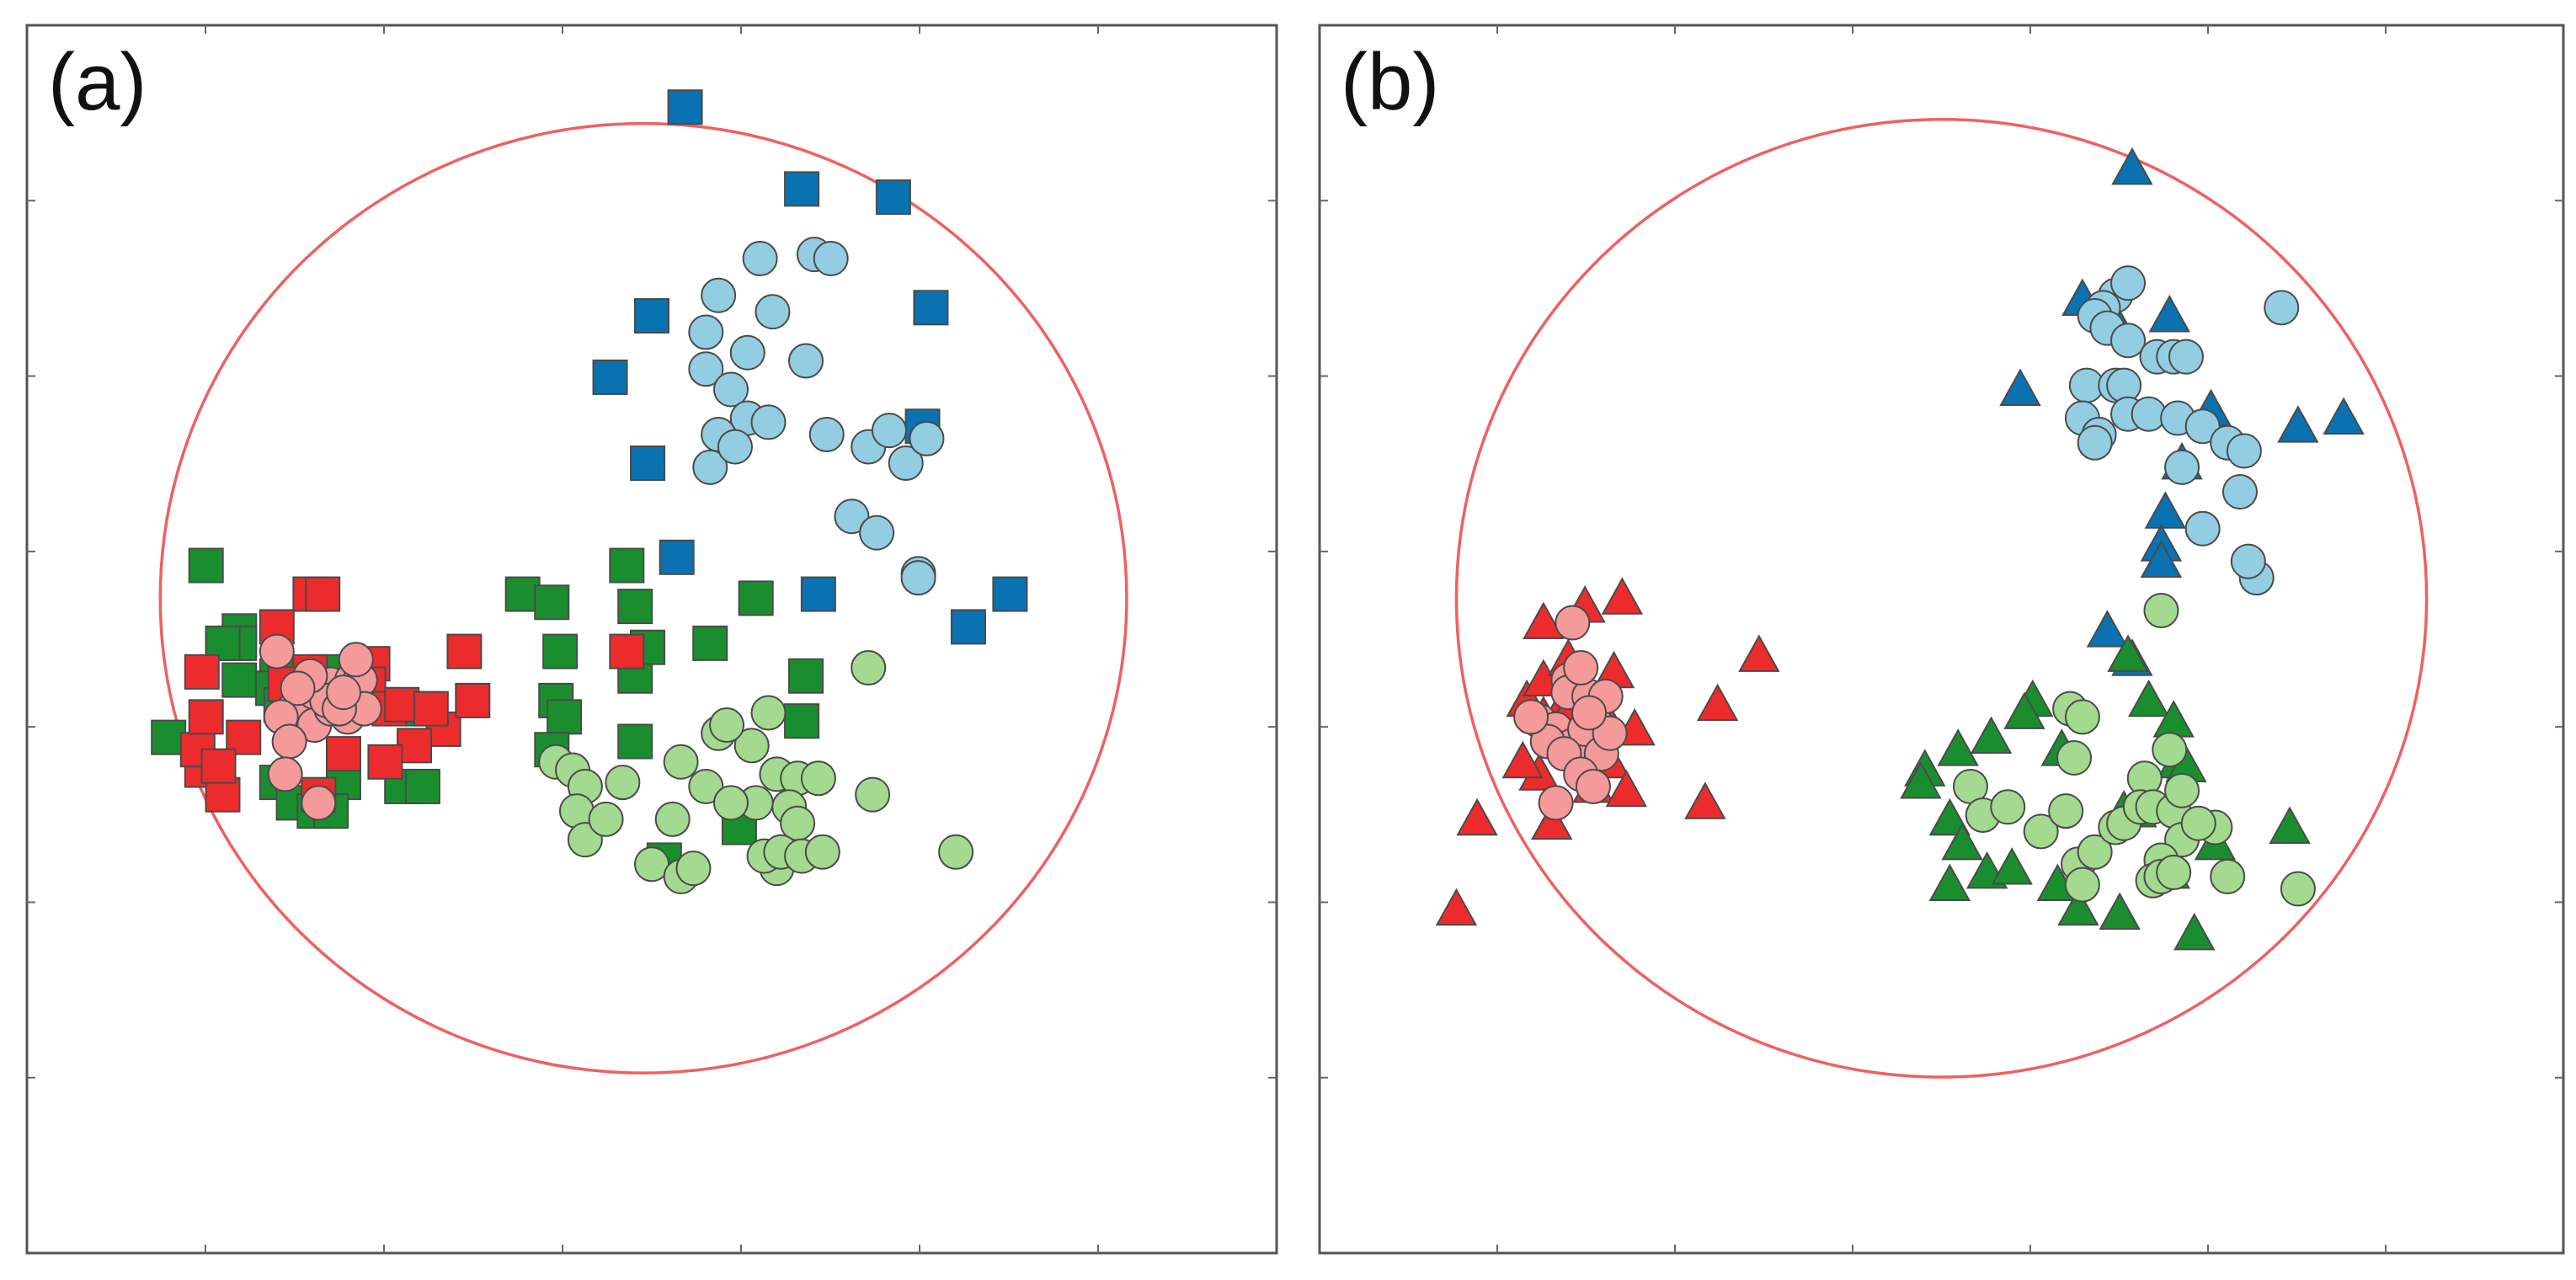 This screenshot has height=1280, width=2576. What do you see at coordinates (97, 82) in the screenshot?
I see `panel-label: (a)` at bounding box center [97, 82].